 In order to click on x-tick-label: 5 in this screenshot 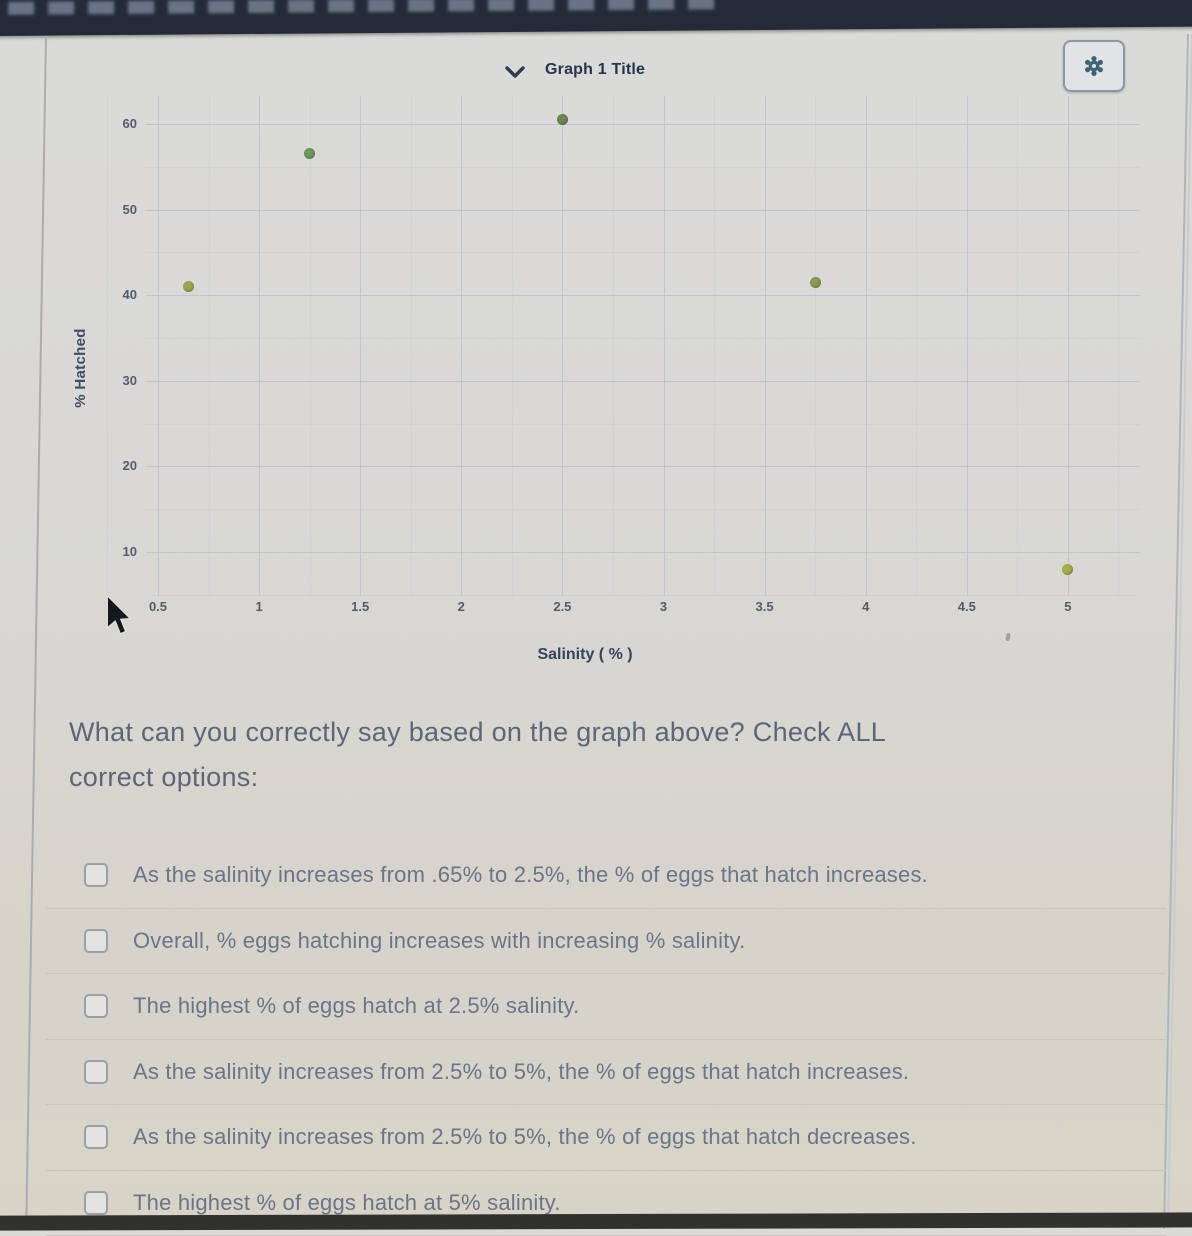, I will do `click(1068, 606)`.